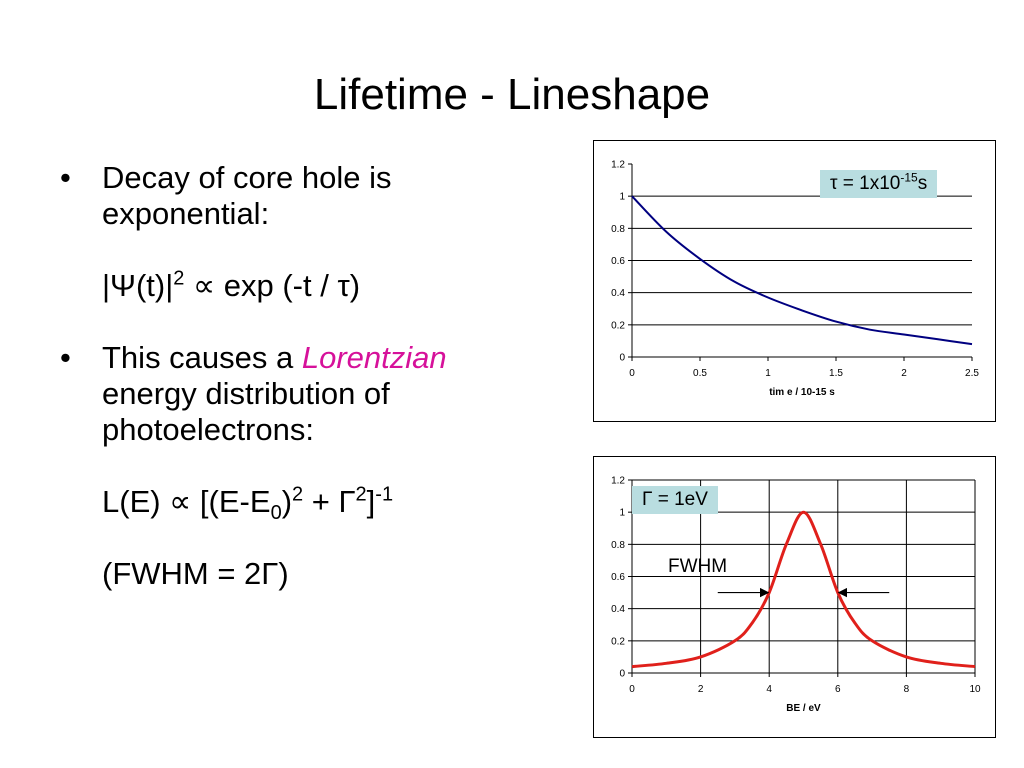 Image resolution: width=1024 pixels, height=768 pixels. I want to click on fwhm-formula: (FWHM = 2Γ), so click(195, 573).